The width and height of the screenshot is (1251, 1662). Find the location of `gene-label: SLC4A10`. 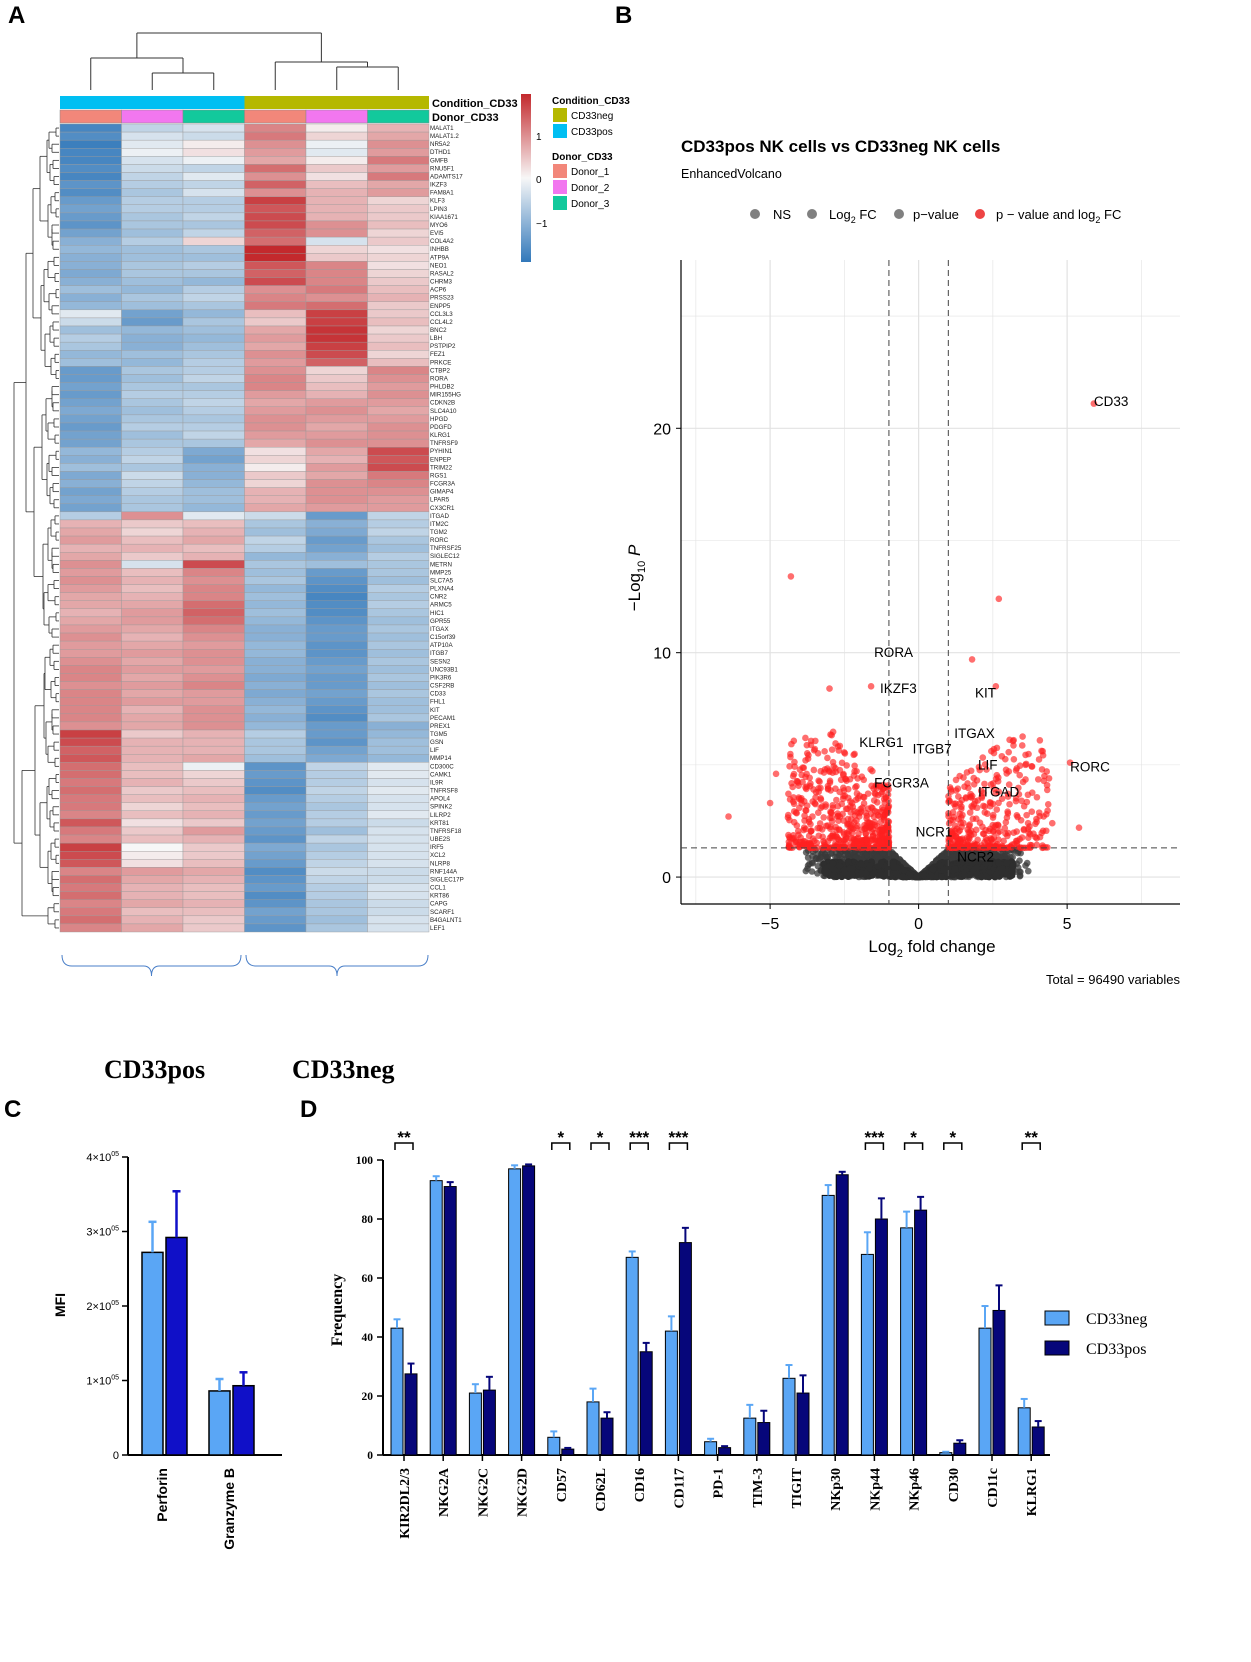

gene-label: SLC4A10 is located at coordinates (443, 411).